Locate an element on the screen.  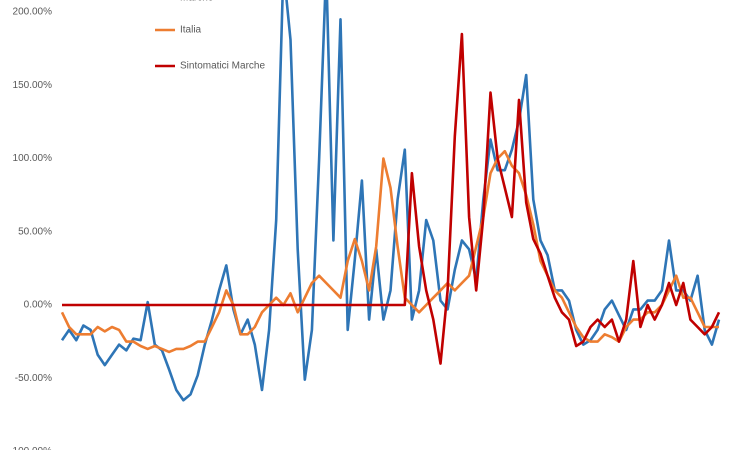
legend-label: Italia is located at coordinates (191, 30).